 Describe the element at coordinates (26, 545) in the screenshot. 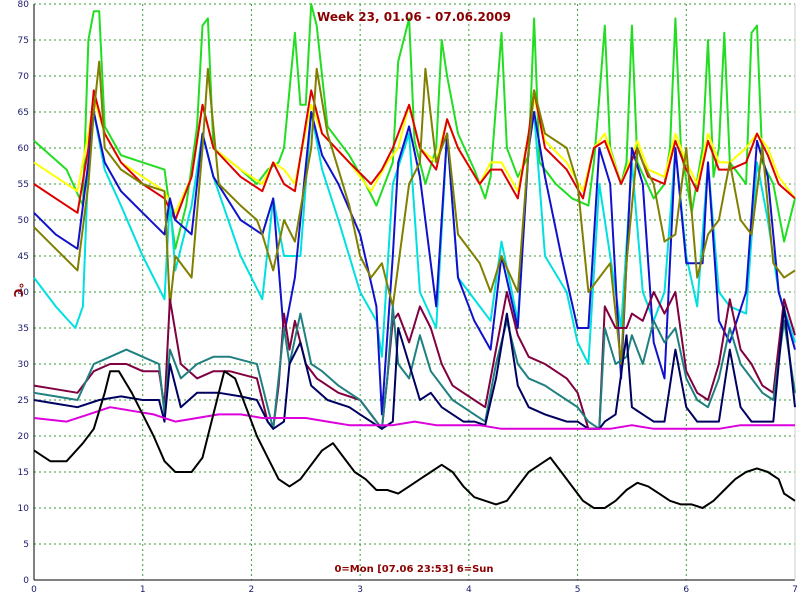

I see `y-tick-label: 5` at that location.